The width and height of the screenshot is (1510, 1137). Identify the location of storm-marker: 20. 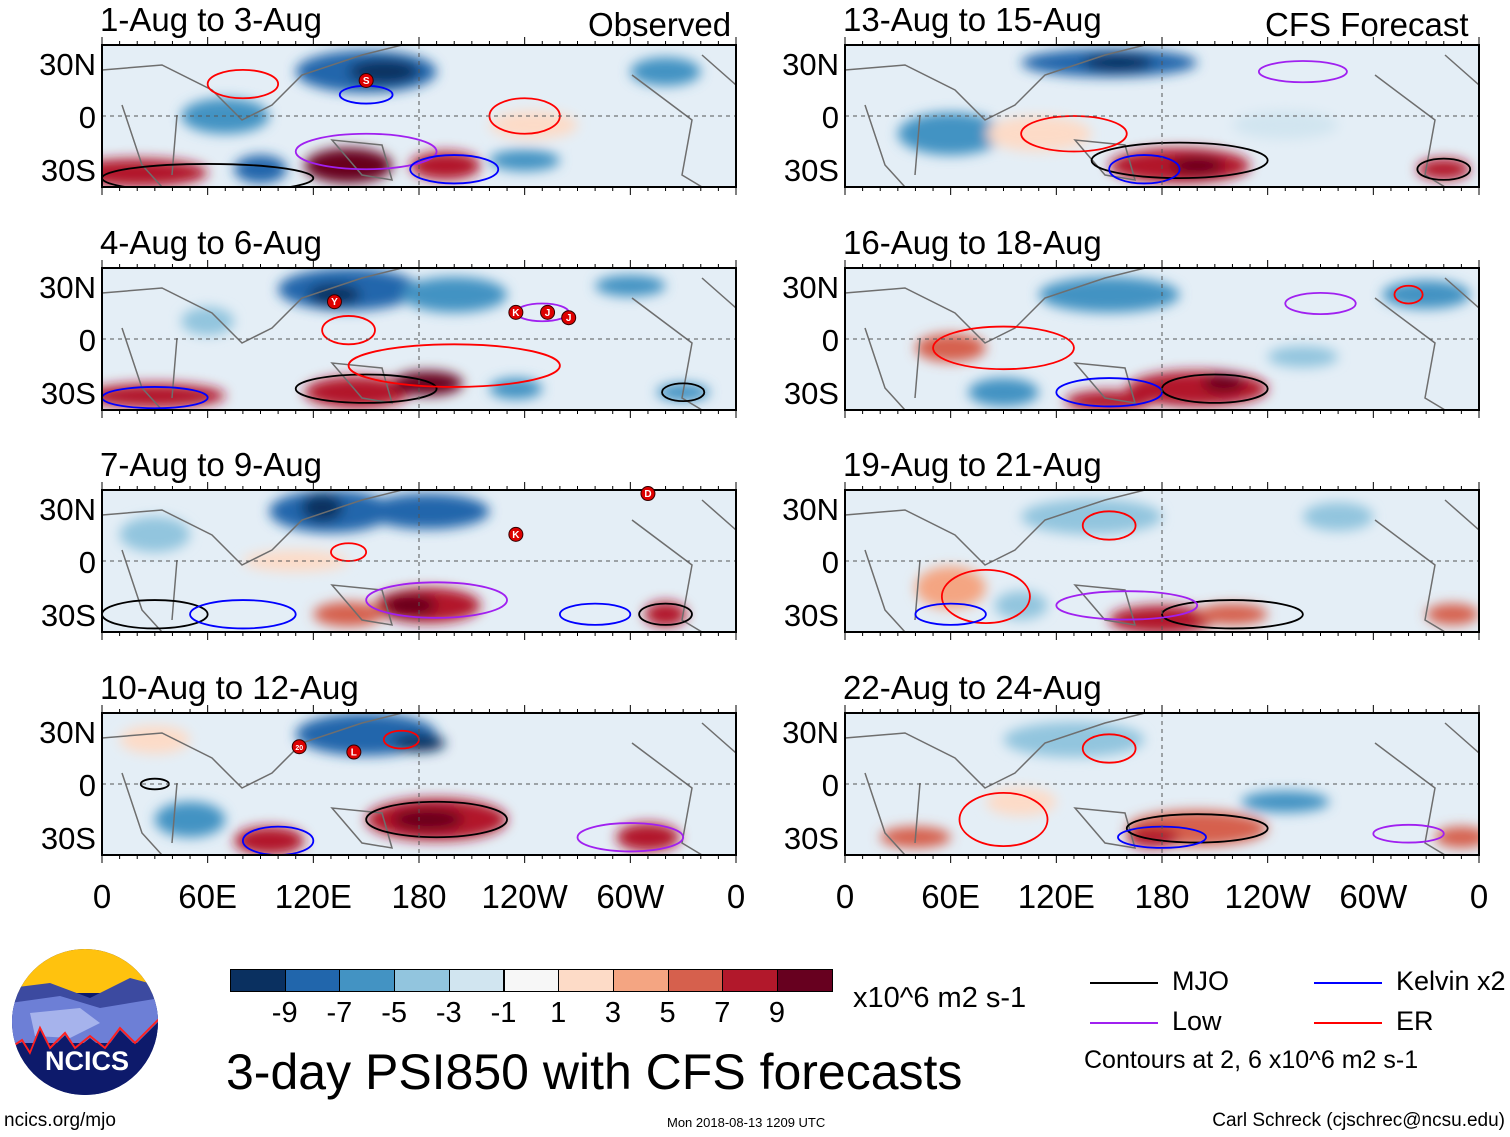
(299, 747).